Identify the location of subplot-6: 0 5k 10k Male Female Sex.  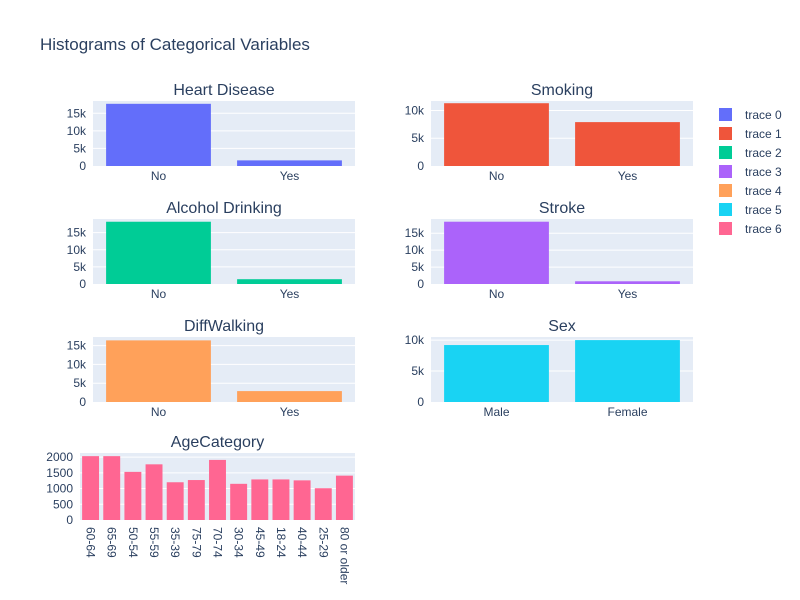
(549, 368).